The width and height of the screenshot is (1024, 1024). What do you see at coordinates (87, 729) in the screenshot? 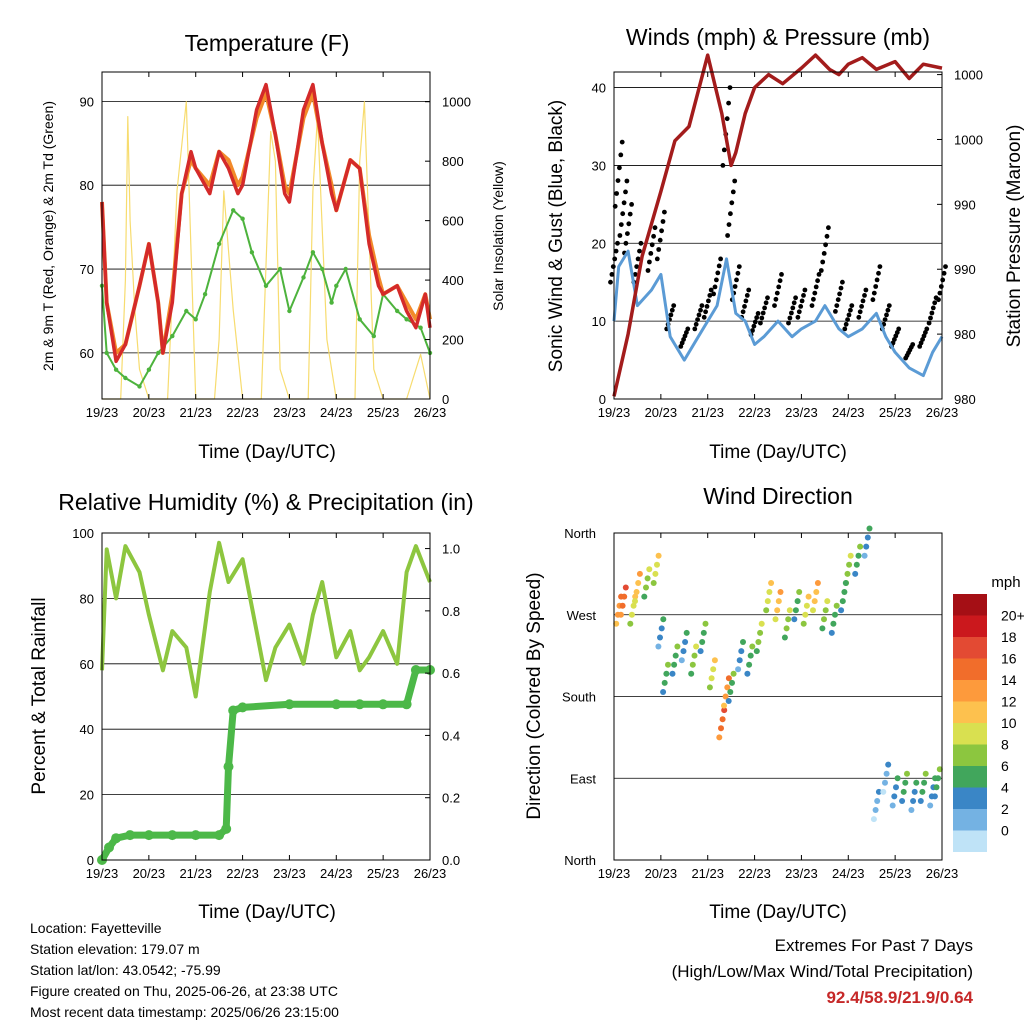
I see `left-tick-label: 40` at bounding box center [87, 729].